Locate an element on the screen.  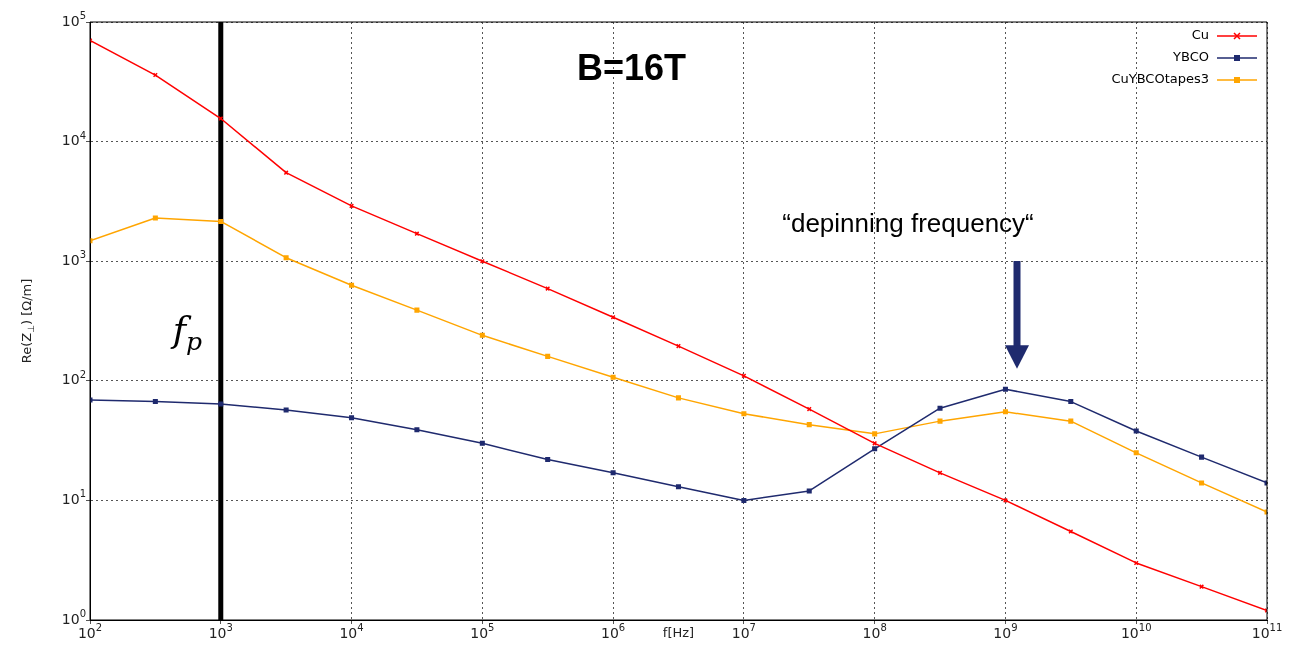
annotation: “depinning frequency“ is located at coordinates (908, 223).